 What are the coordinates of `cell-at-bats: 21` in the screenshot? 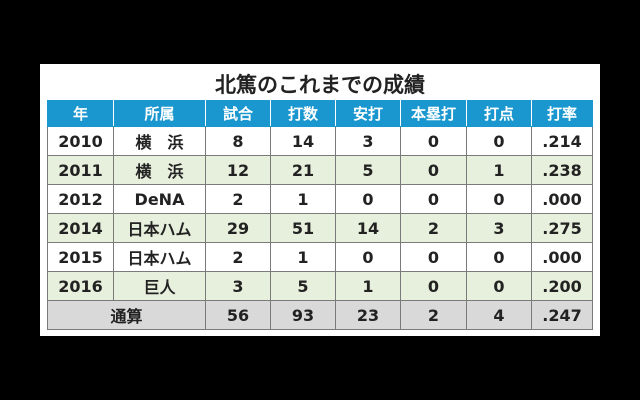 It's located at (303, 170).